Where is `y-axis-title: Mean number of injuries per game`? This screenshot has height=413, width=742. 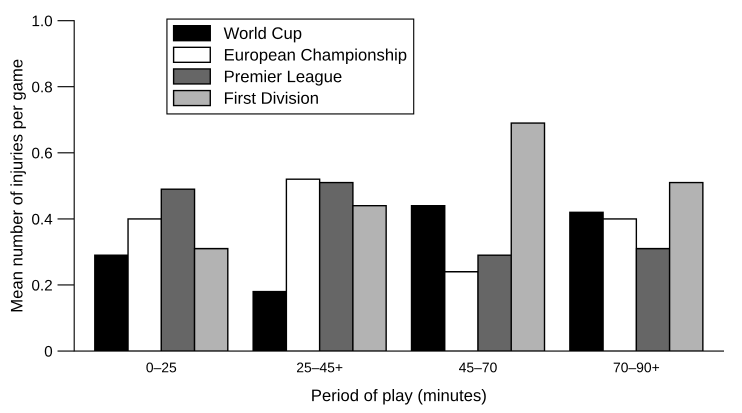 y-axis-title: Mean number of injuries per game is located at coordinates (18, 186).